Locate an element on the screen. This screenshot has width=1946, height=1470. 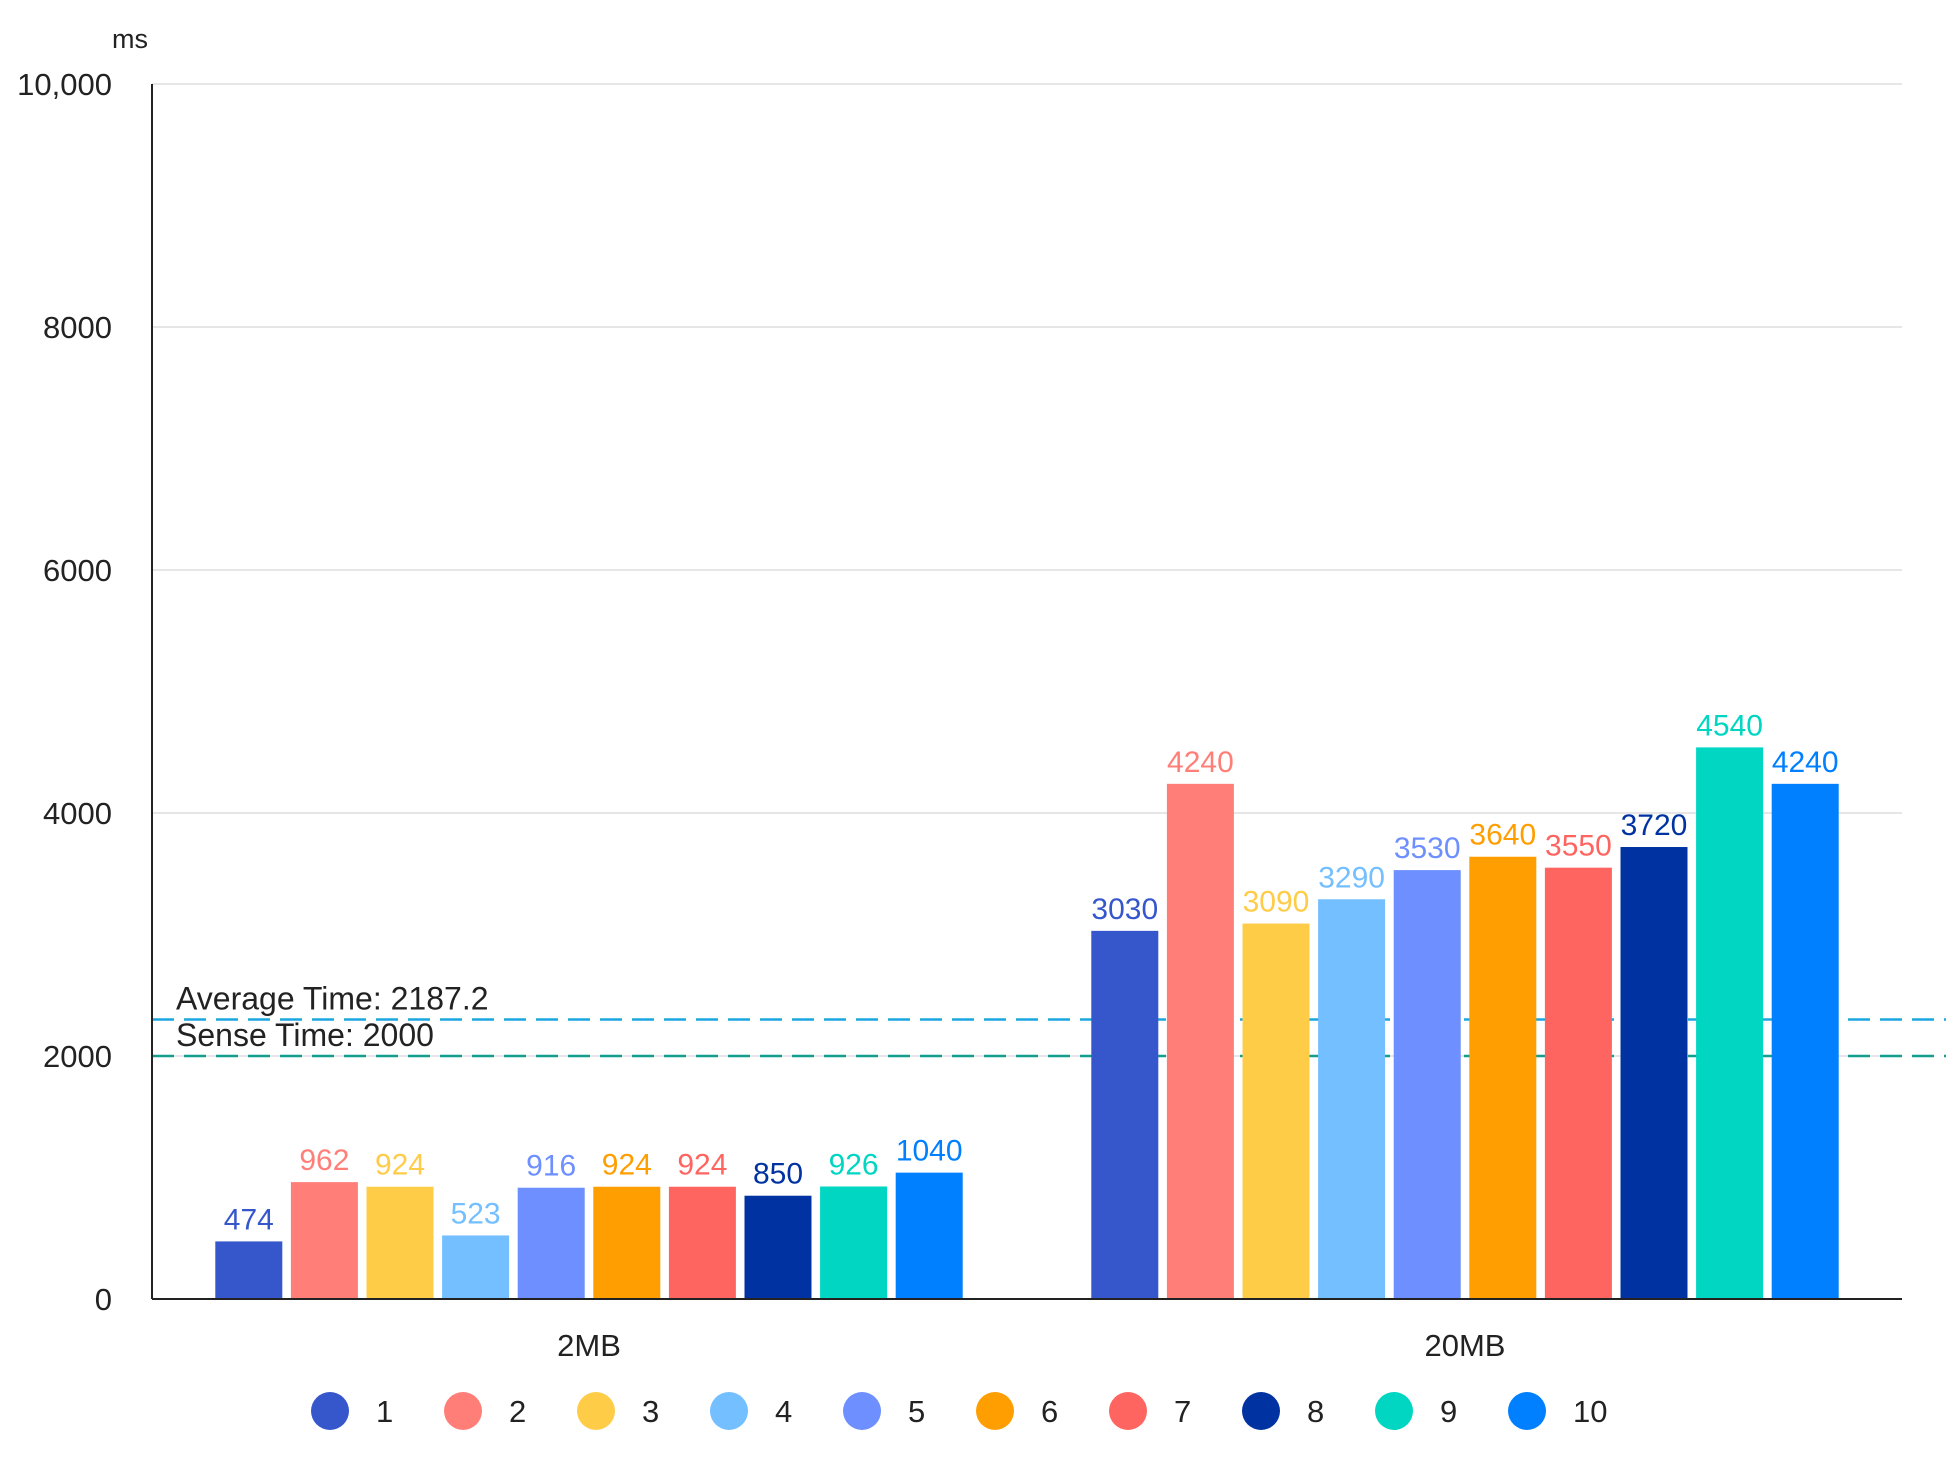
x-category-label: 2MB is located at coordinates (589, 1345).